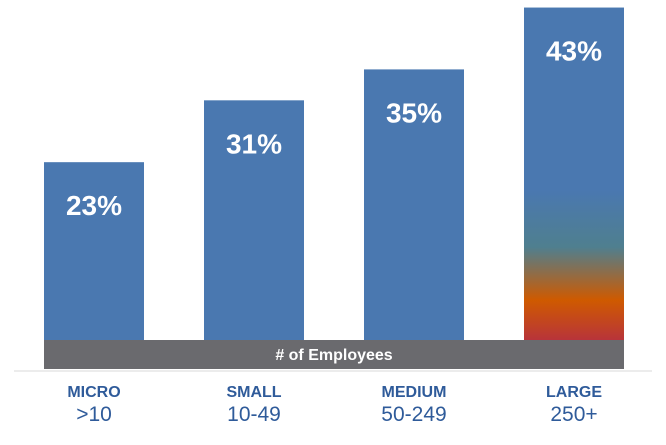 The image size is (666, 445). I want to click on tick-label-medium: MEDIUM, so click(414, 392).